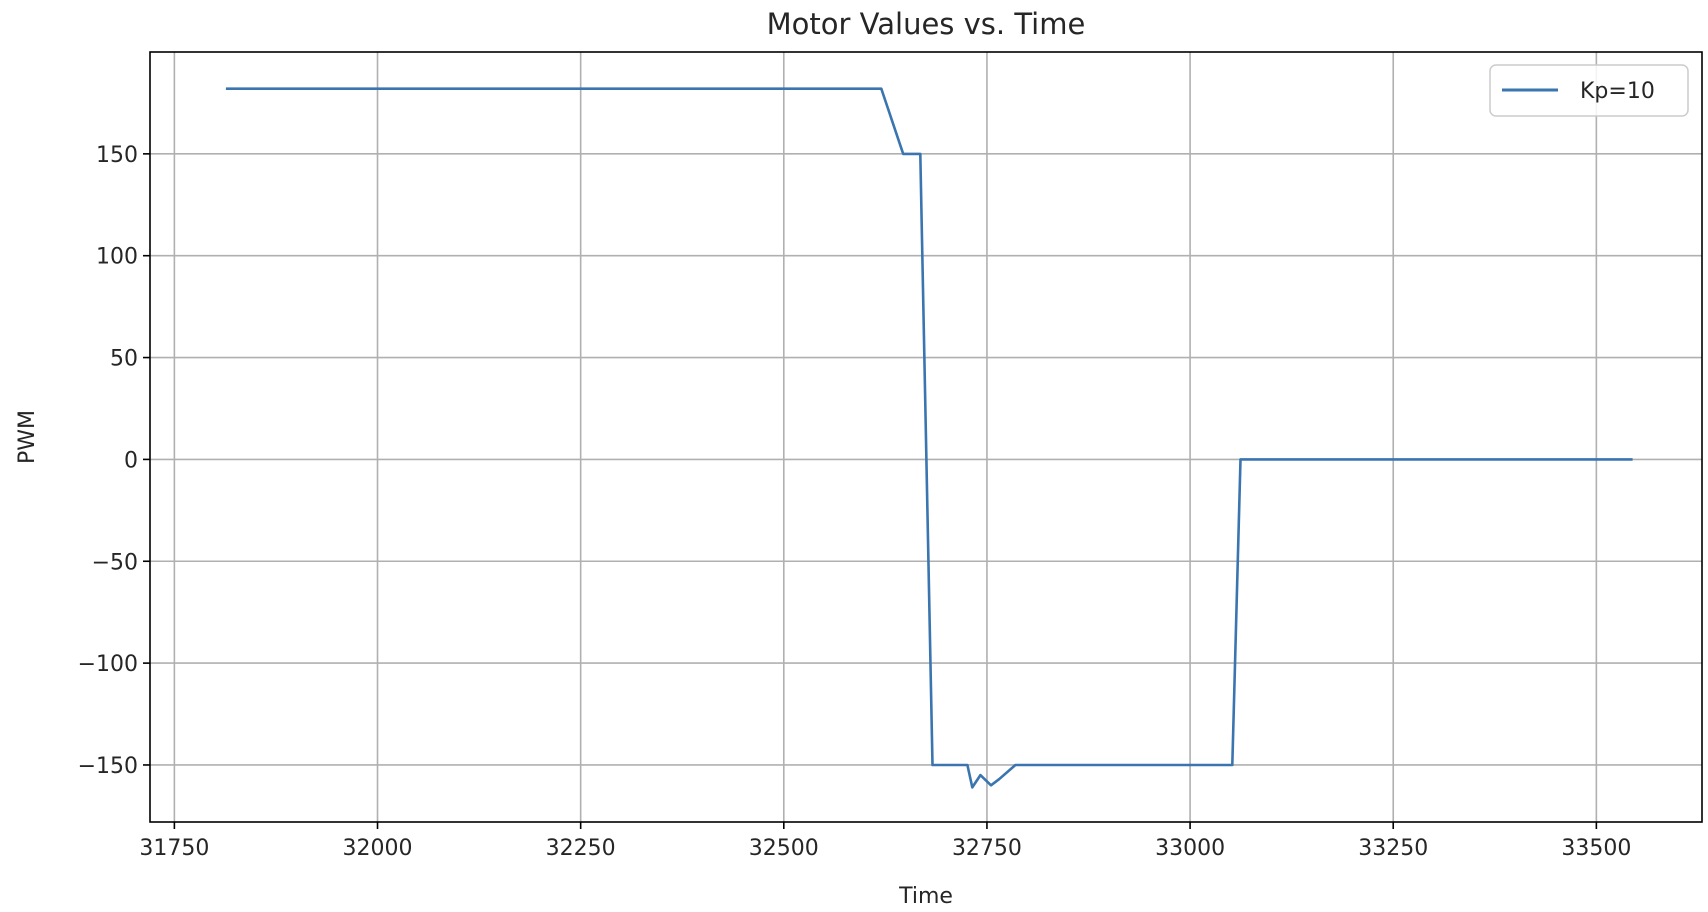  I want to click on x-axis-label: Time, so click(925, 896).